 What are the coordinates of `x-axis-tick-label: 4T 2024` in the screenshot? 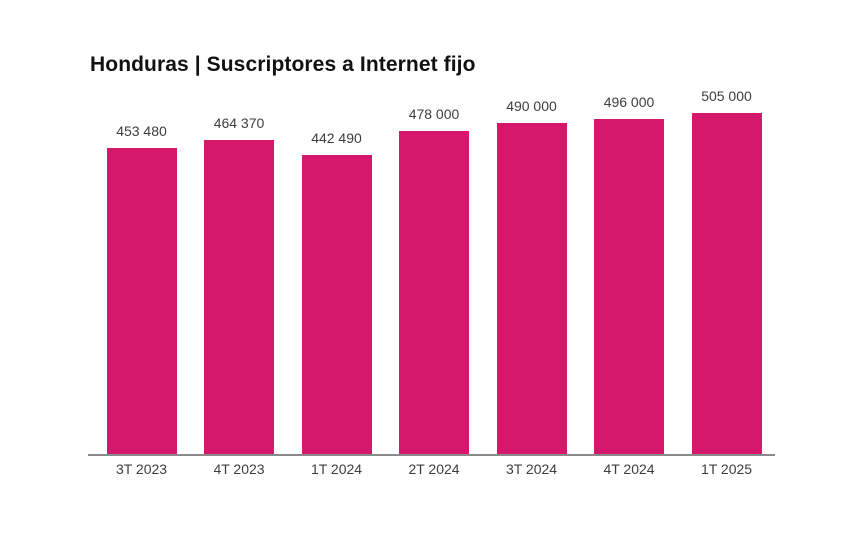 It's located at (629, 469).